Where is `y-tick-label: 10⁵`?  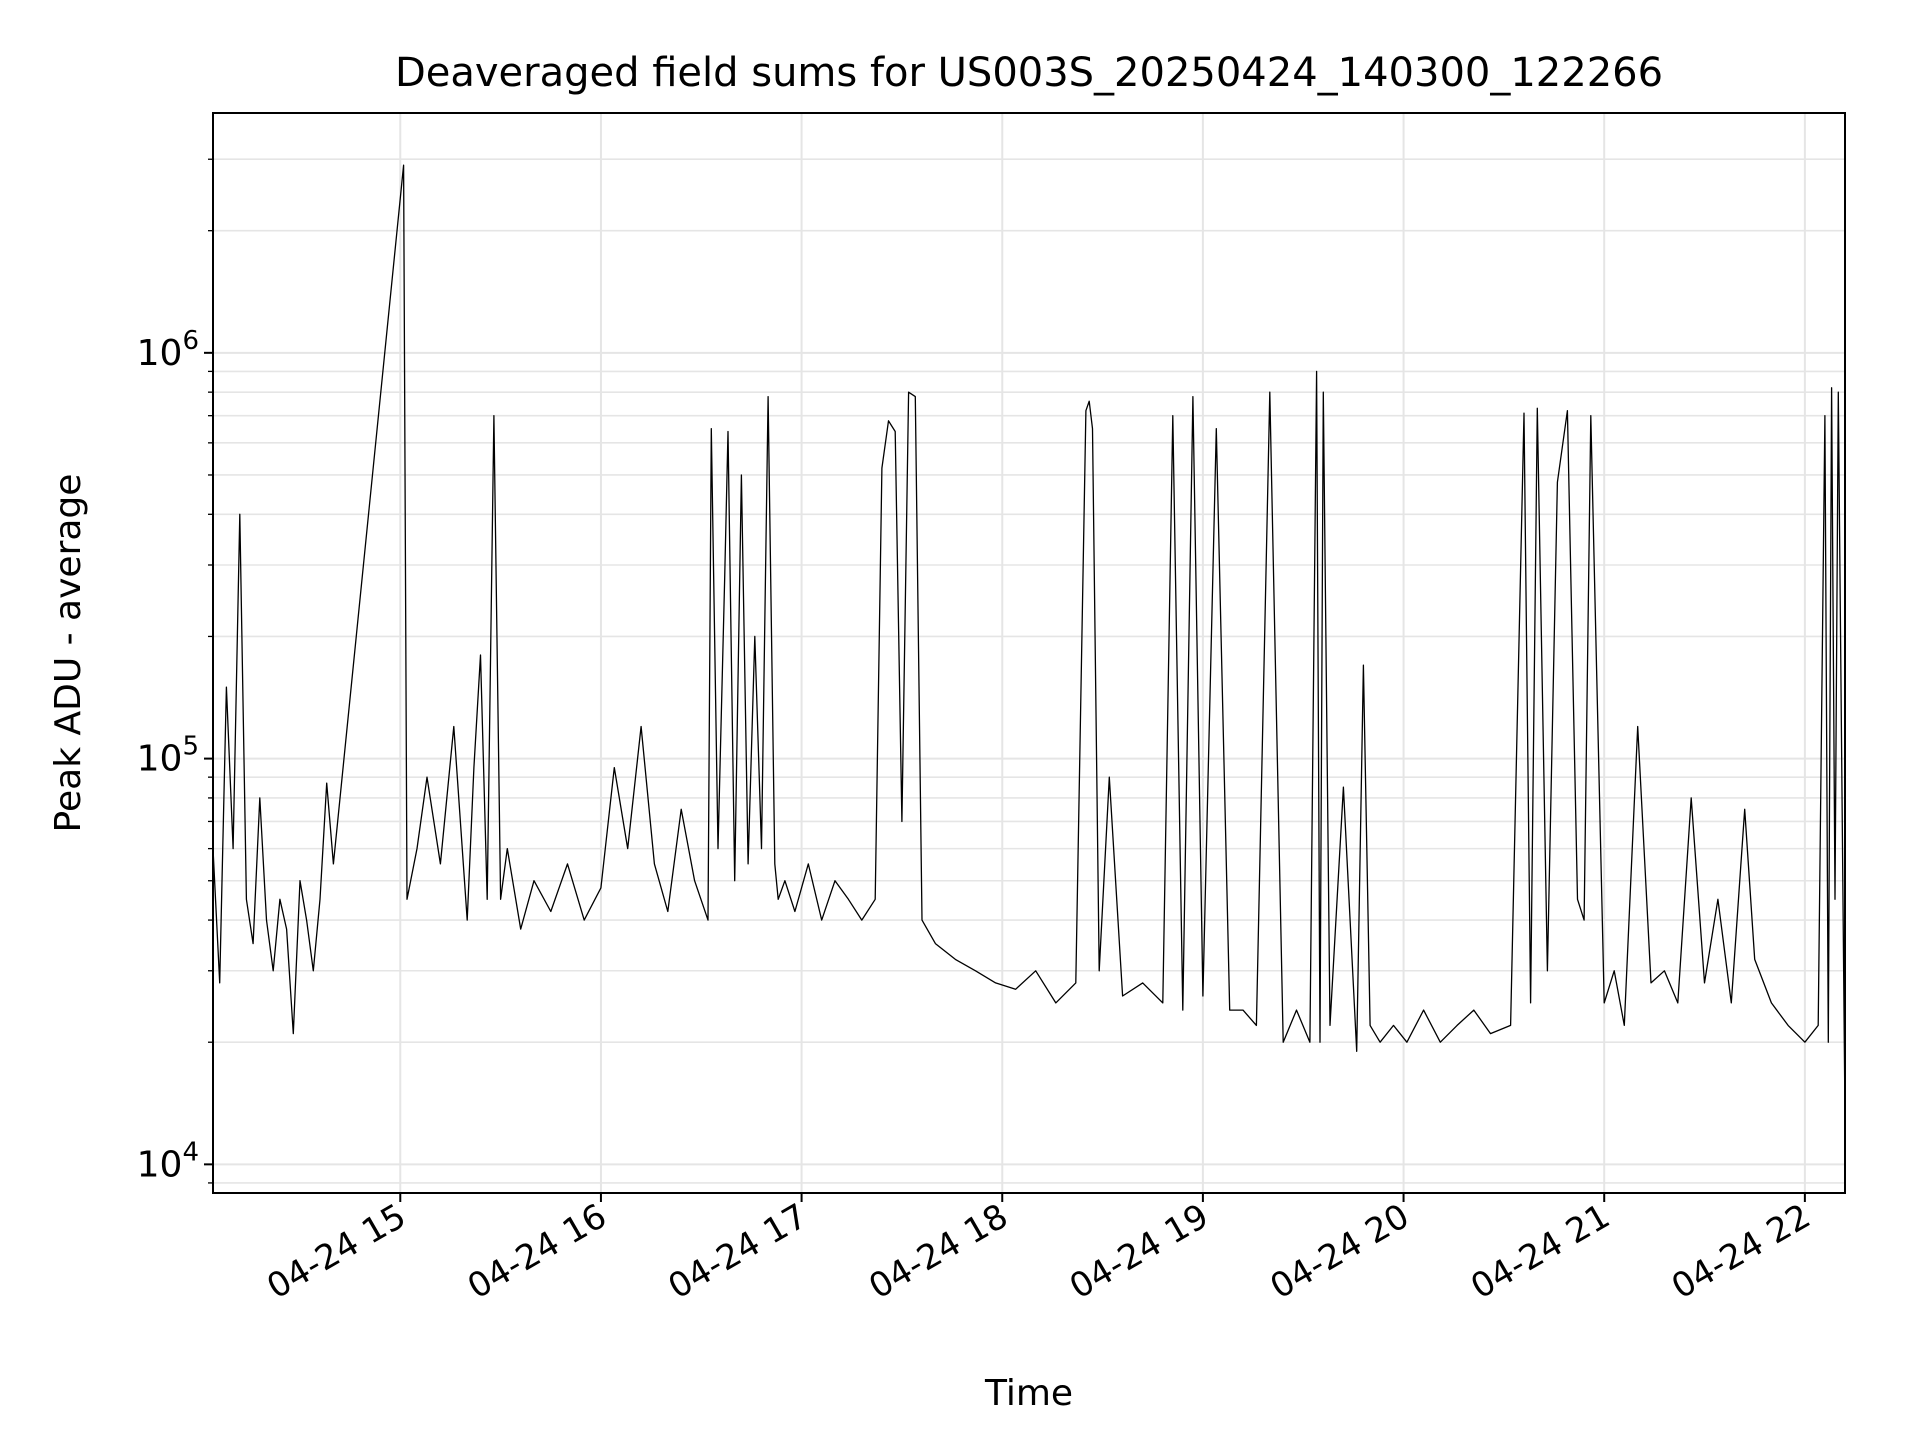 y-tick-label: 10⁵ is located at coordinates (168, 756).